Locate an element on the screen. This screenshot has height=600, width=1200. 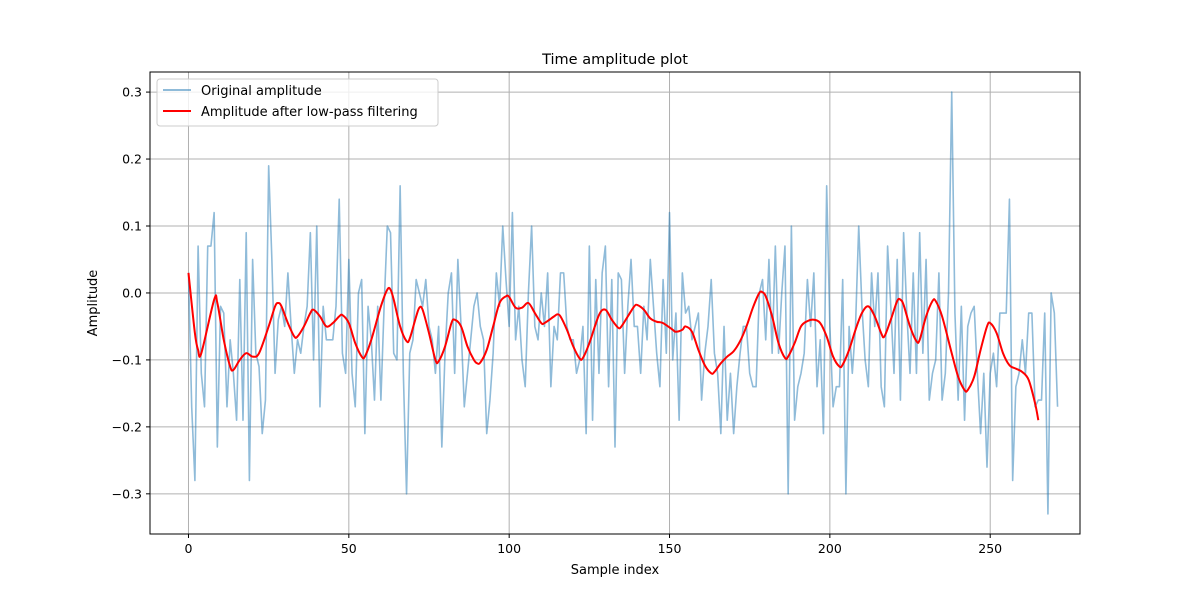
x-tick-label: 150 is located at coordinates (670, 548).